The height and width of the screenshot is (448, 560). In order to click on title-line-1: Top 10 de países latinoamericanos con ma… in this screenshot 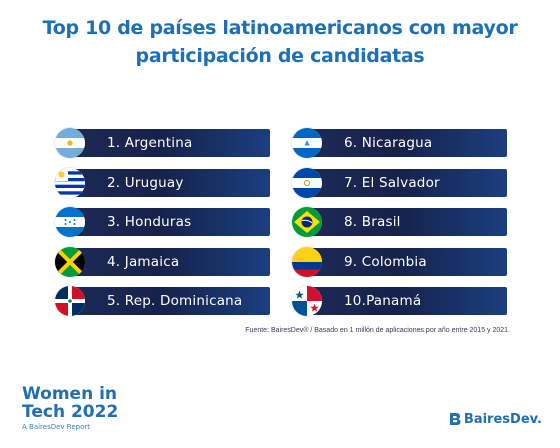, I will do `click(280, 28)`.